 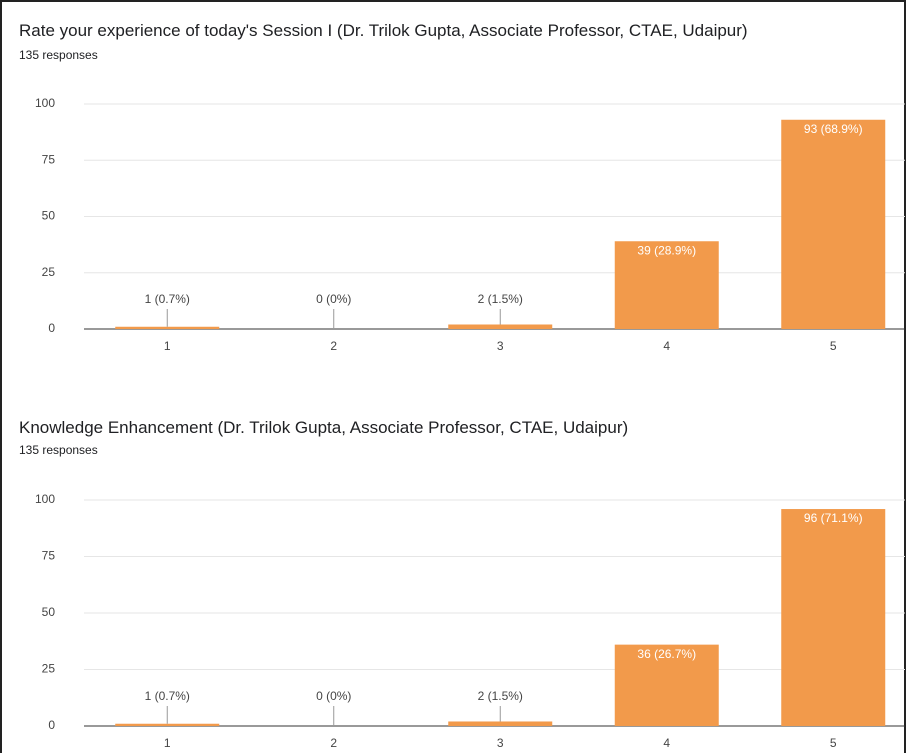 I want to click on data-label: 96 (71.1%), so click(x=833, y=518).